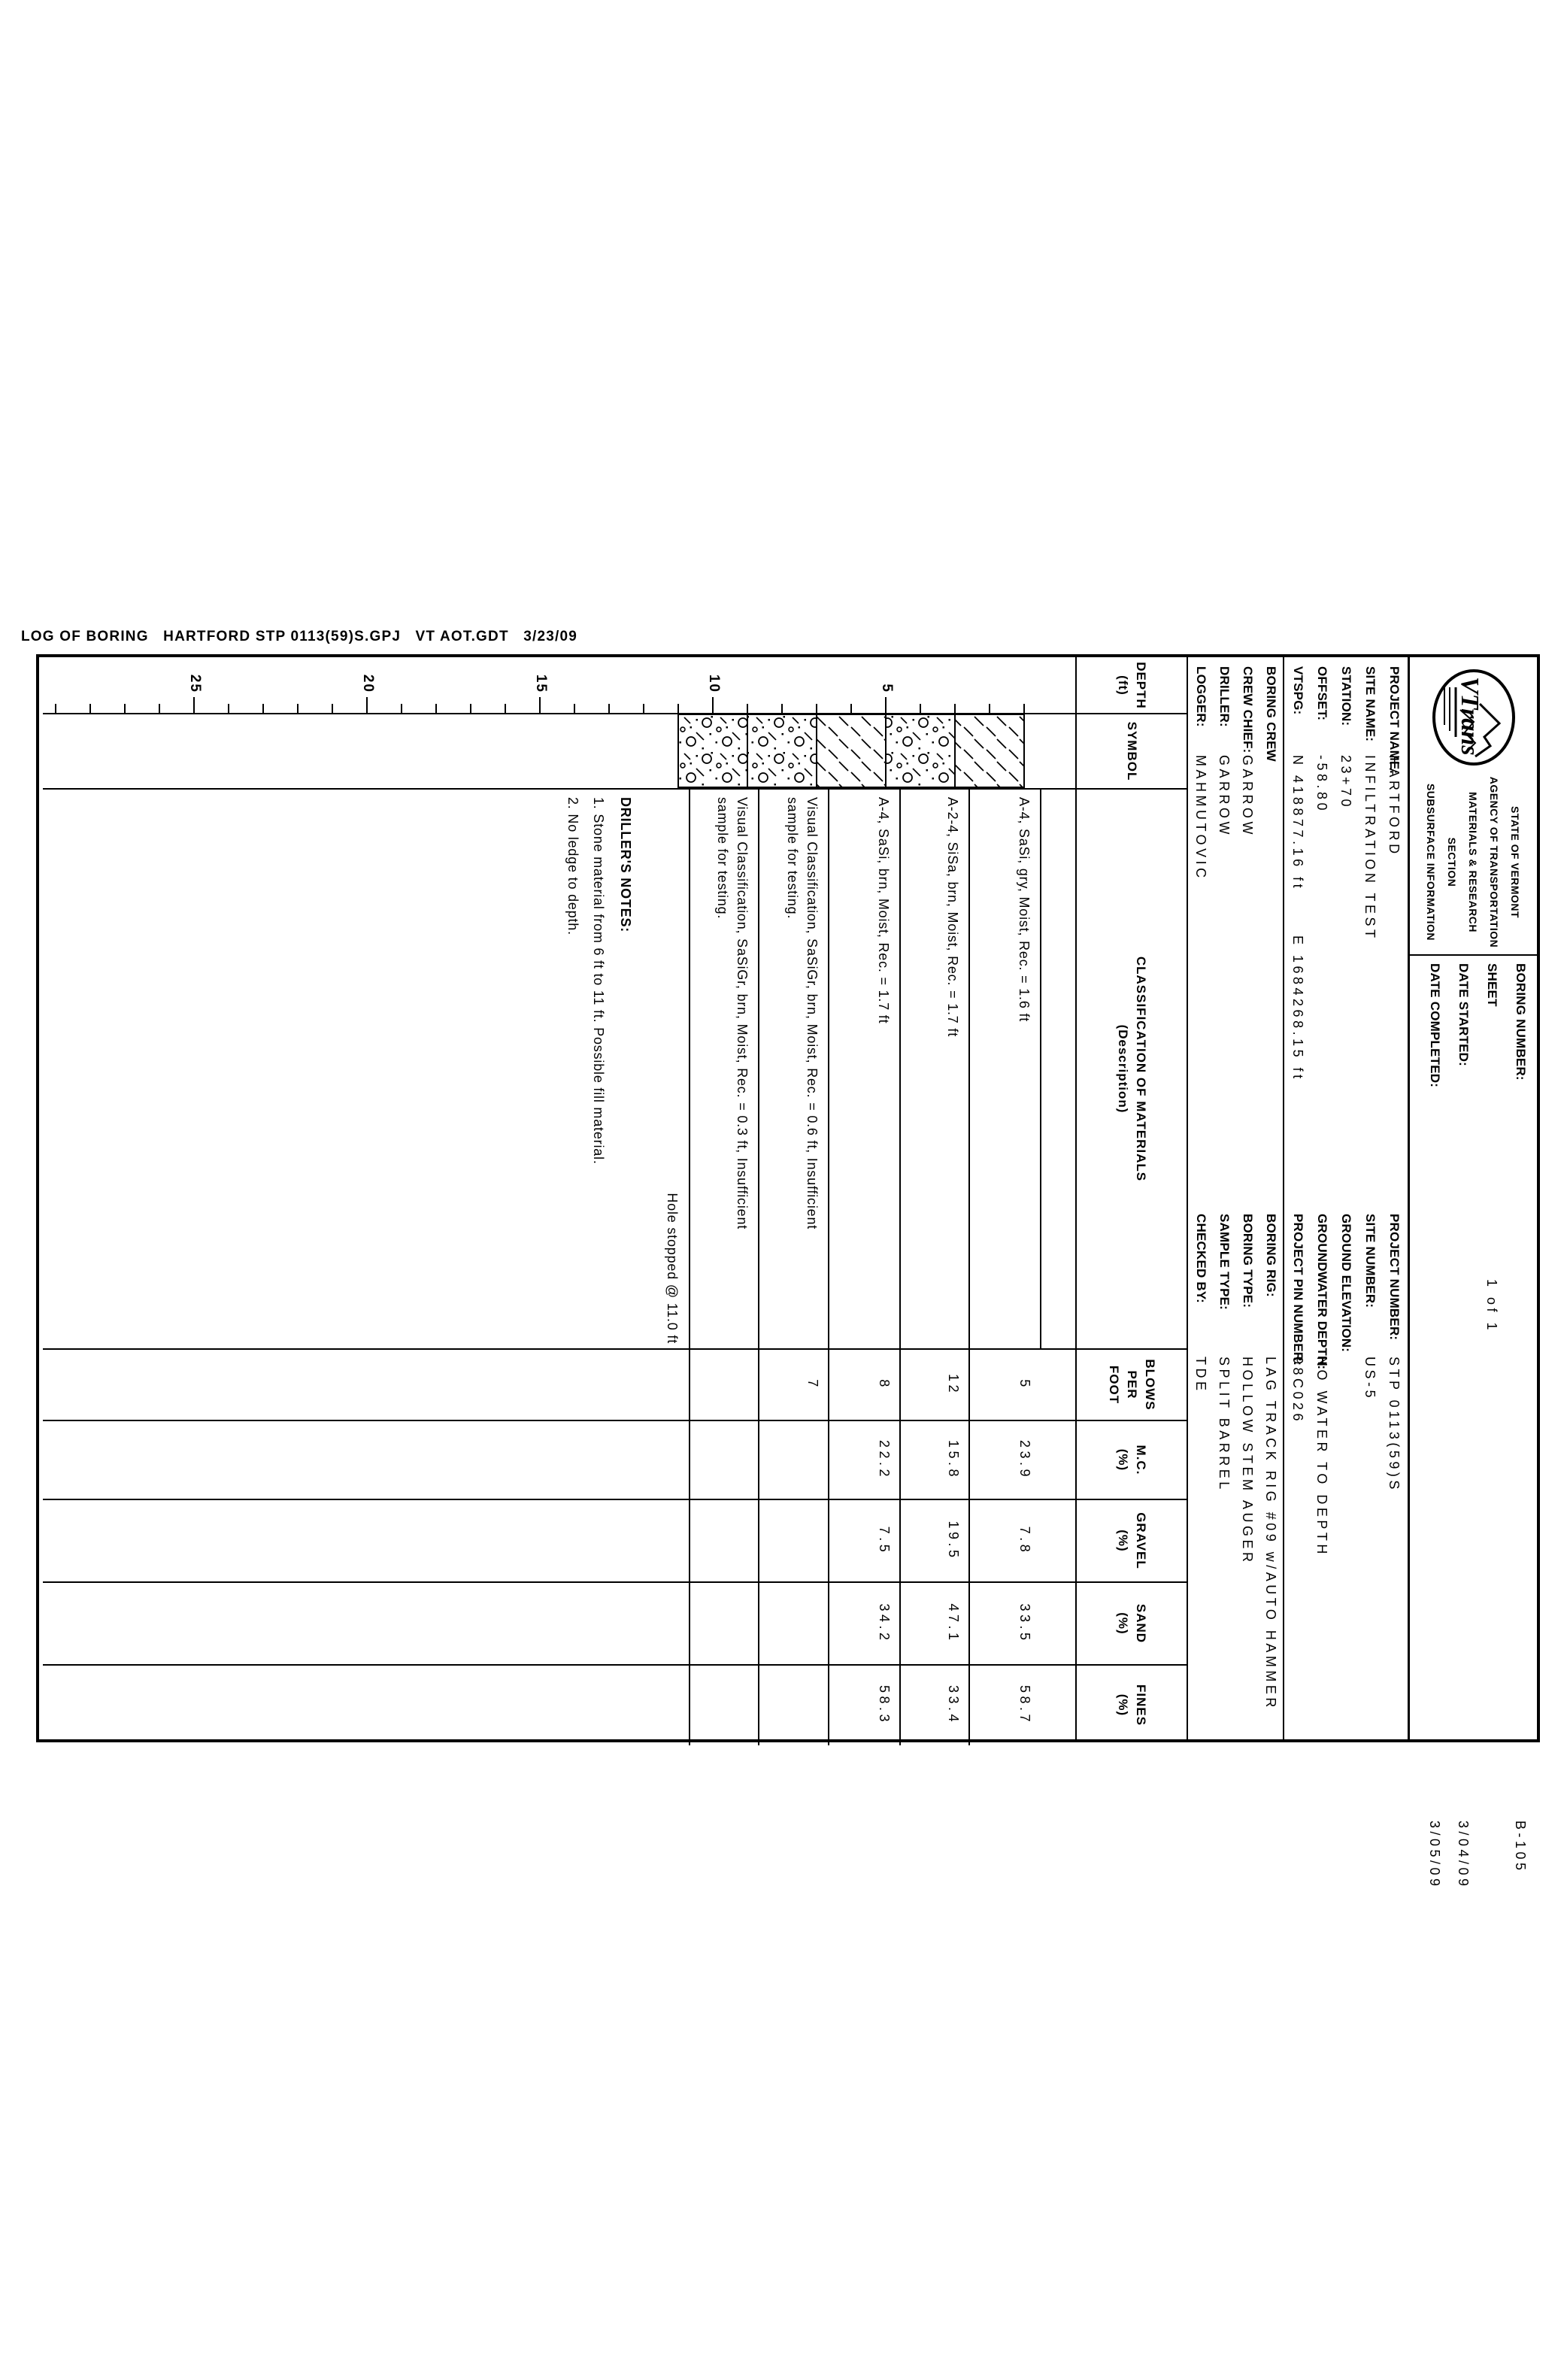 This screenshot has width=1567, height=2380. What do you see at coordinates (714, 683) in the screenshot?
I see `depth-label-10: 10` at bounding box center [714, 683].